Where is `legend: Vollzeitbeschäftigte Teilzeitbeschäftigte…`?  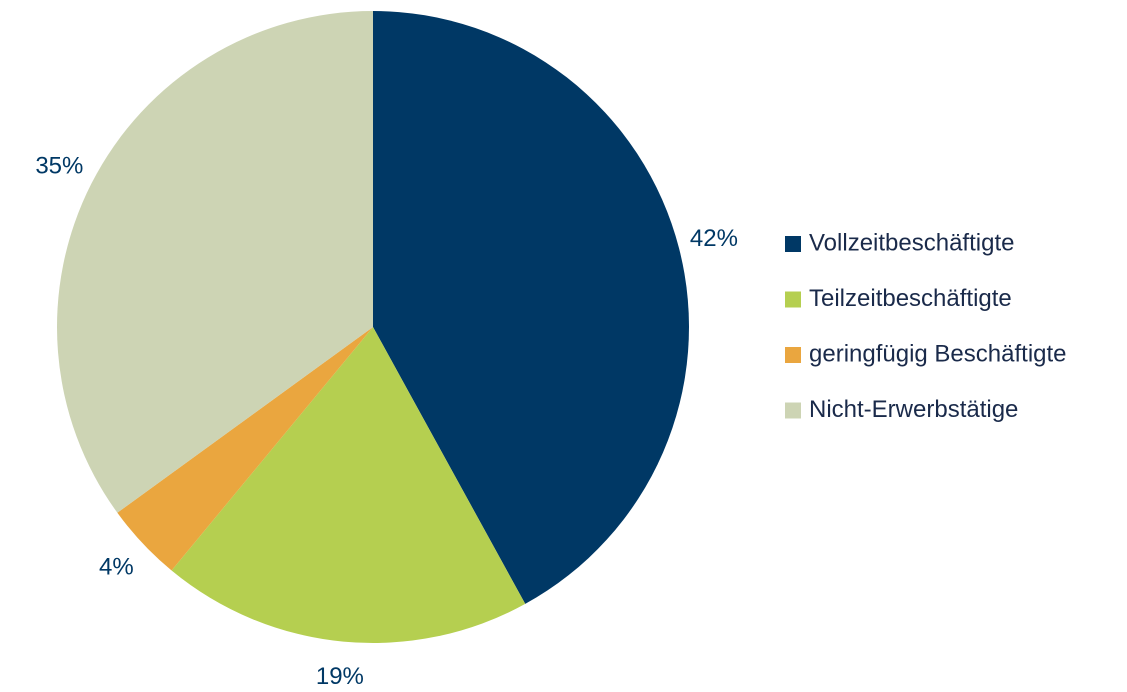
legend: Vollzeitbeschäftigte Teilzeitbeschäftigte… is located at coordinates (926, 326).